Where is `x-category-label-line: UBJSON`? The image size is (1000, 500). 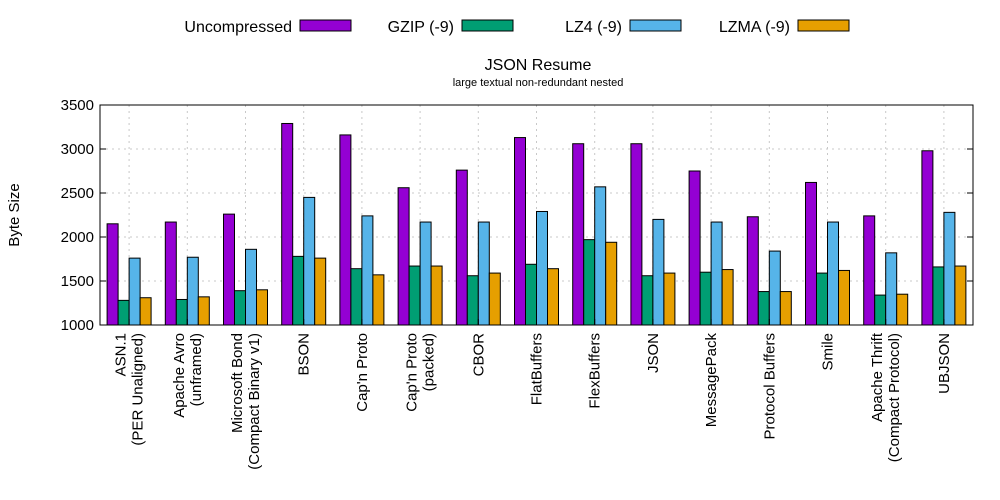
x-category-label-line: UBJSON is located at coordinates (944, 363).